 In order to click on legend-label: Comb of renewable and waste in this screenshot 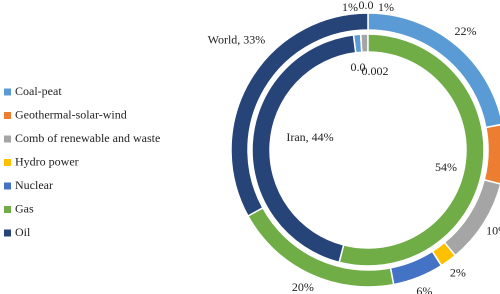, I will do `click(87, 138)`.